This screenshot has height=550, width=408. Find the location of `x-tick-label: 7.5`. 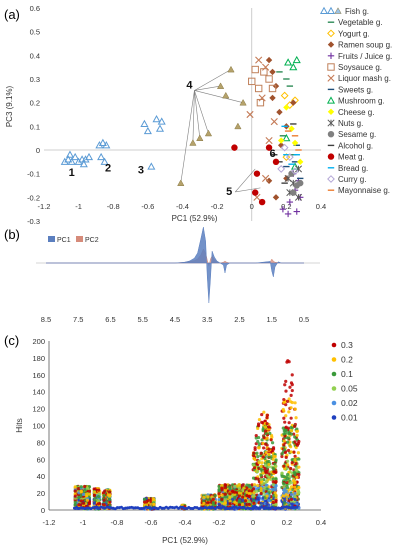

x-tick-label: 7.5 is located at coordinates (78, 319).